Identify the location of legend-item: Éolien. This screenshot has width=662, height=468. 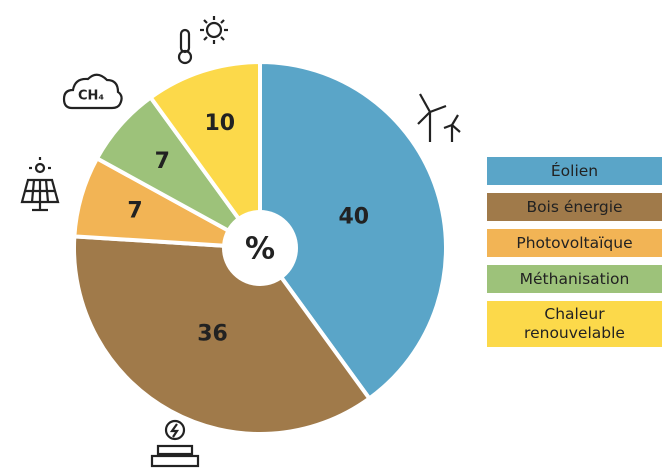
(574, 171).